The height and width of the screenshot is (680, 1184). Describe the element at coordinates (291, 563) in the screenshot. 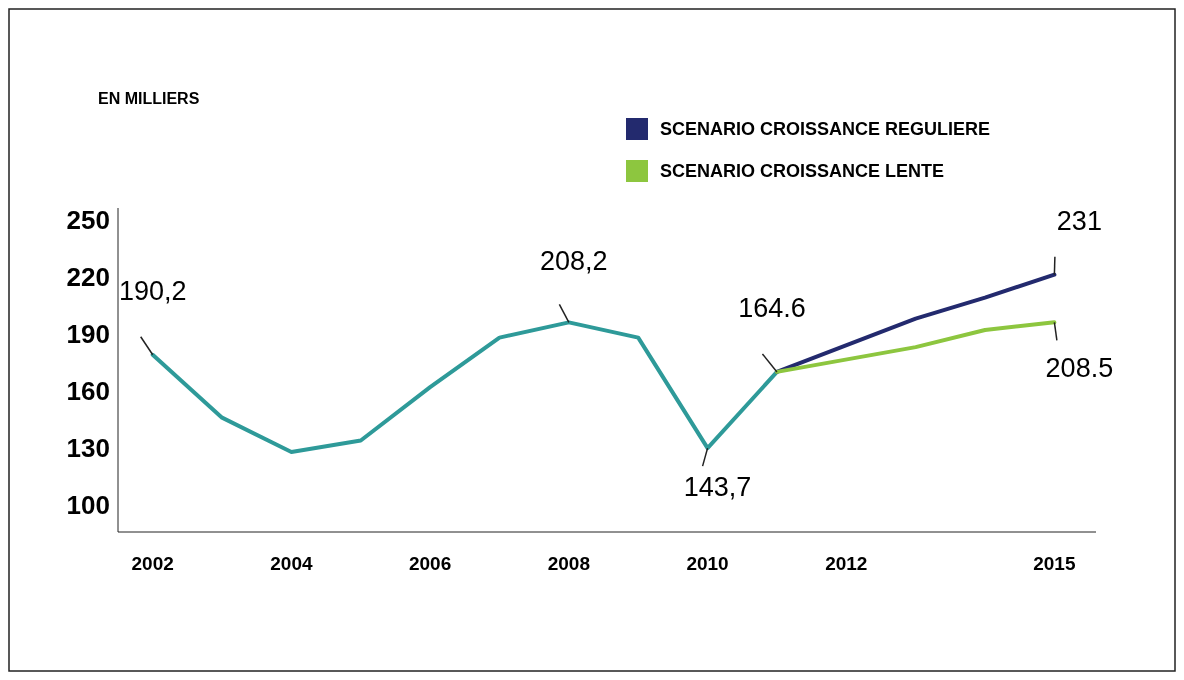

I see `x-tick-label: 2004` at that location.